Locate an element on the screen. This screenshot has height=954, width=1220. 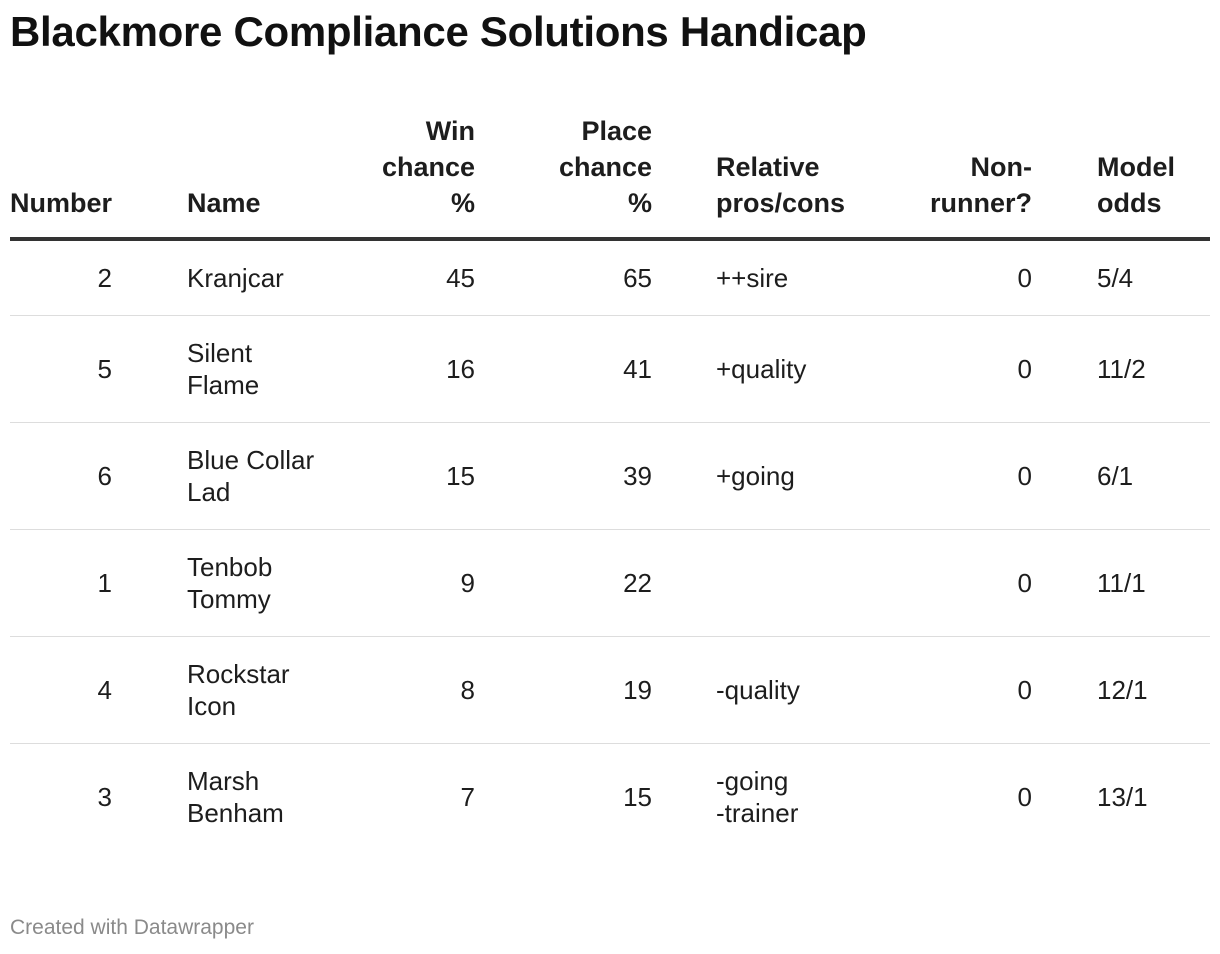
column-header-odds: Model odds is located at coordinates (1121, 177).